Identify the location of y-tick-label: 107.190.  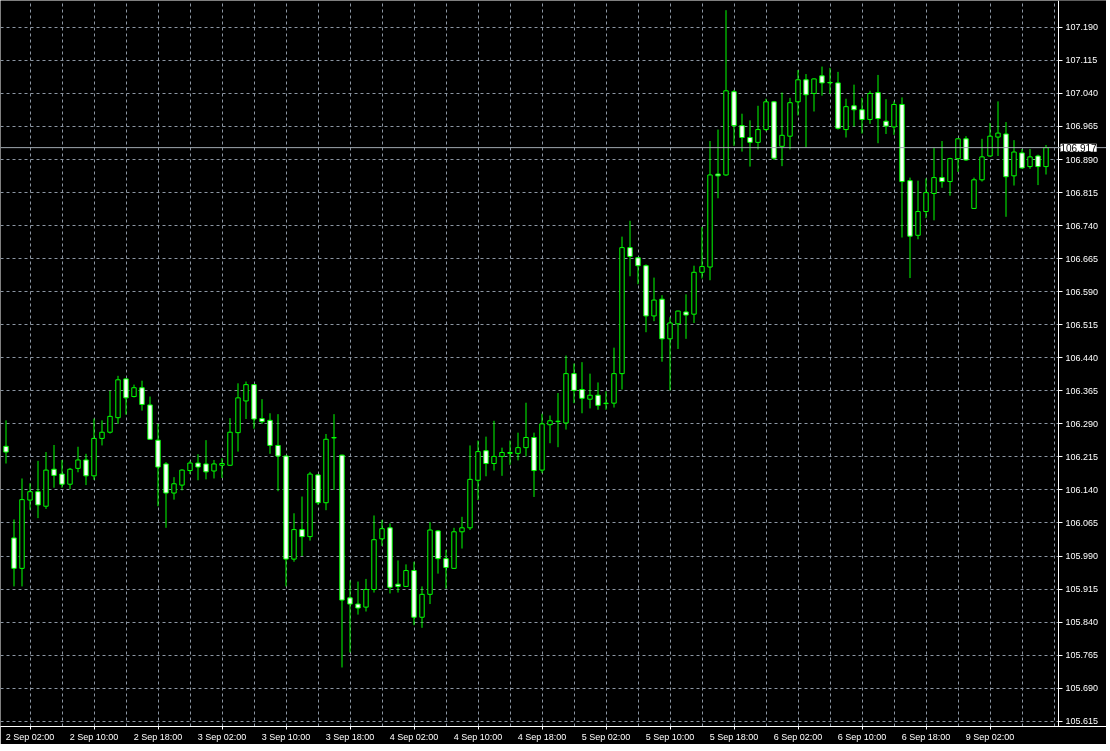
(1082, 27).